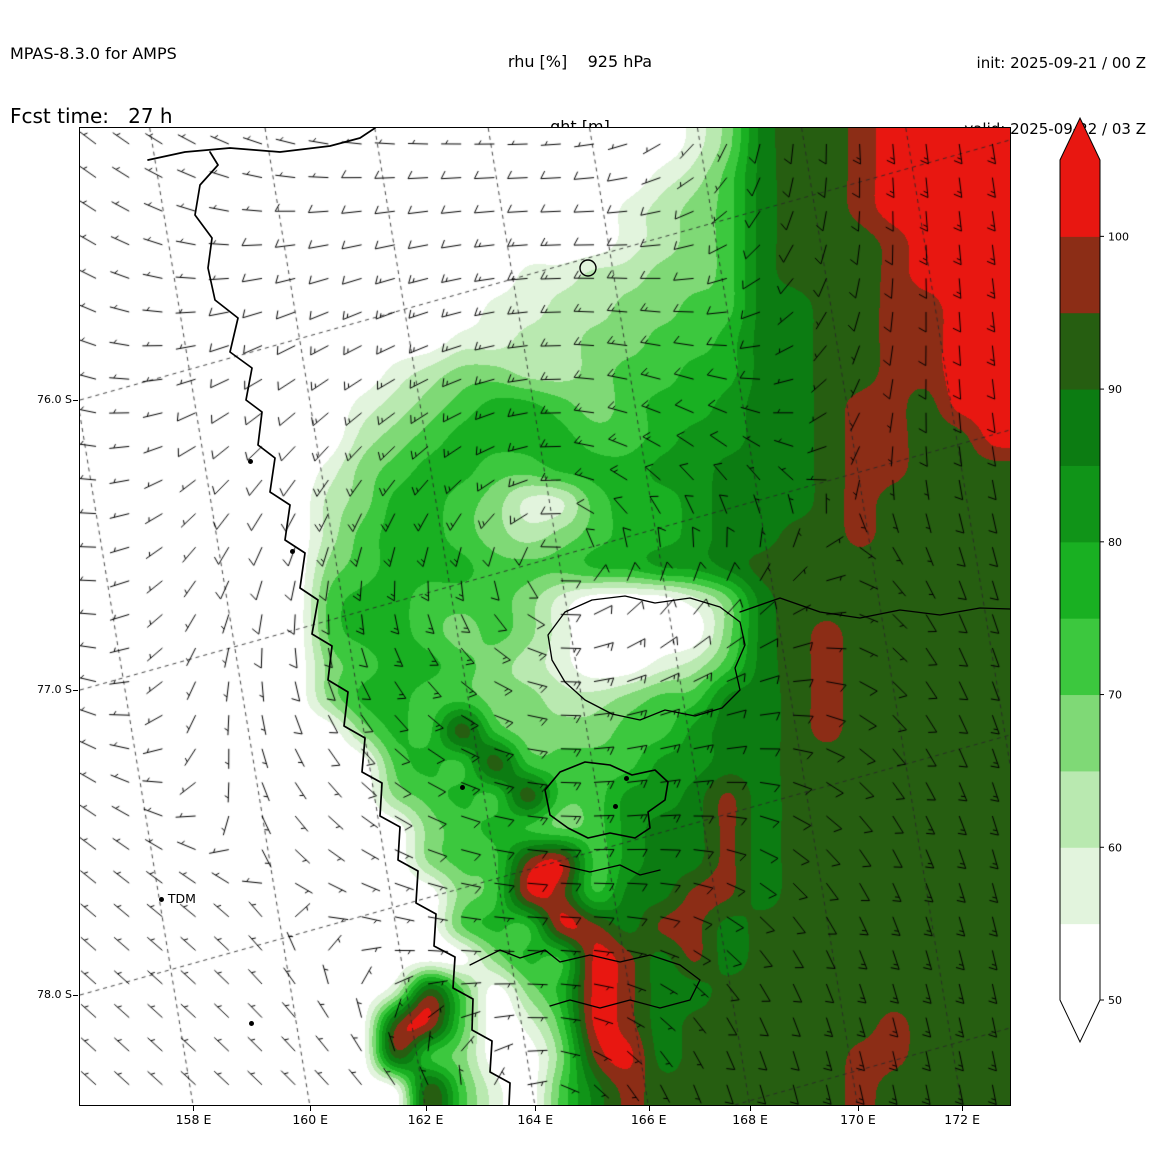 The width and height of the screenshot is (1160, 1160). What do you see at coordinates (1080, 139) in the screenshot?
I see `colorbar-arrow-top` at bounding box center [1080, 139].